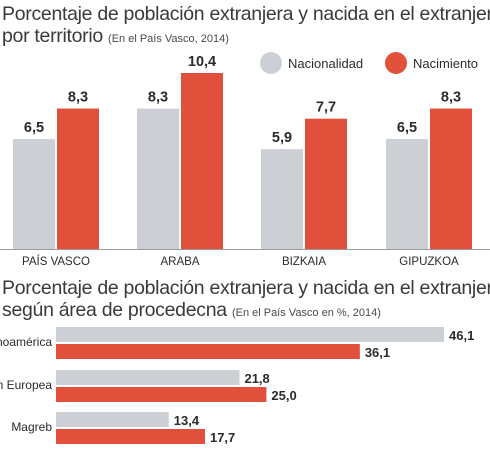 The image size is (490, 450). Describe the element at coordinates (168, 39) in the screenshot. I see `chart1-subtitle: (En el País Vasco, 2014)` at that location.